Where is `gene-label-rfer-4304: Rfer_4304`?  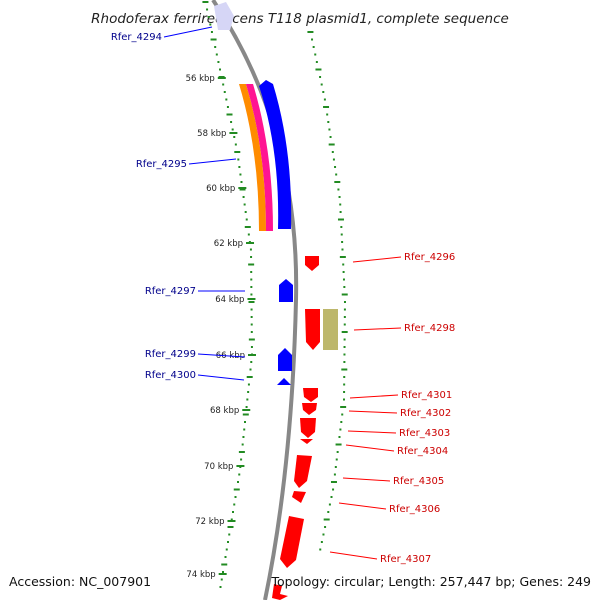 gene-label-rfer-4304: Rfer_4304 is located at coordinates (396, 450).